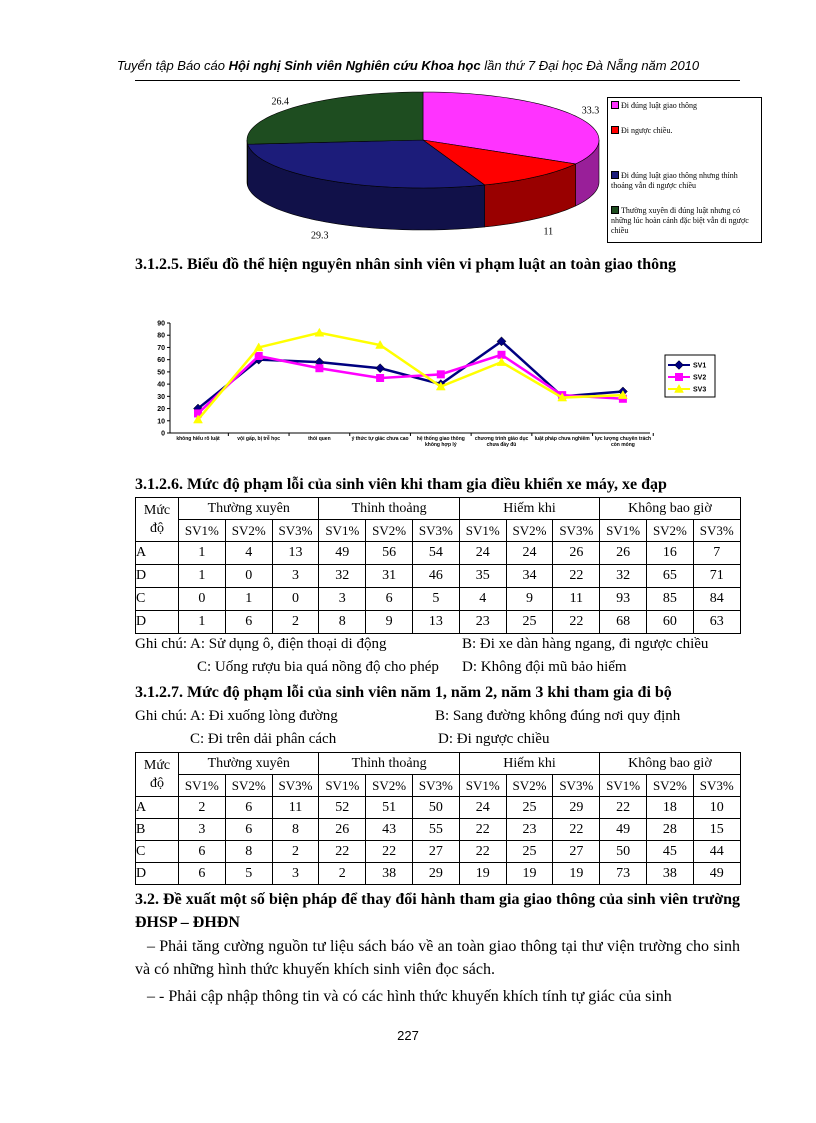  What do you see at coordinates (342, 829) in the screenshot?
I see `cell: 26` at bounding box center [342, 829].